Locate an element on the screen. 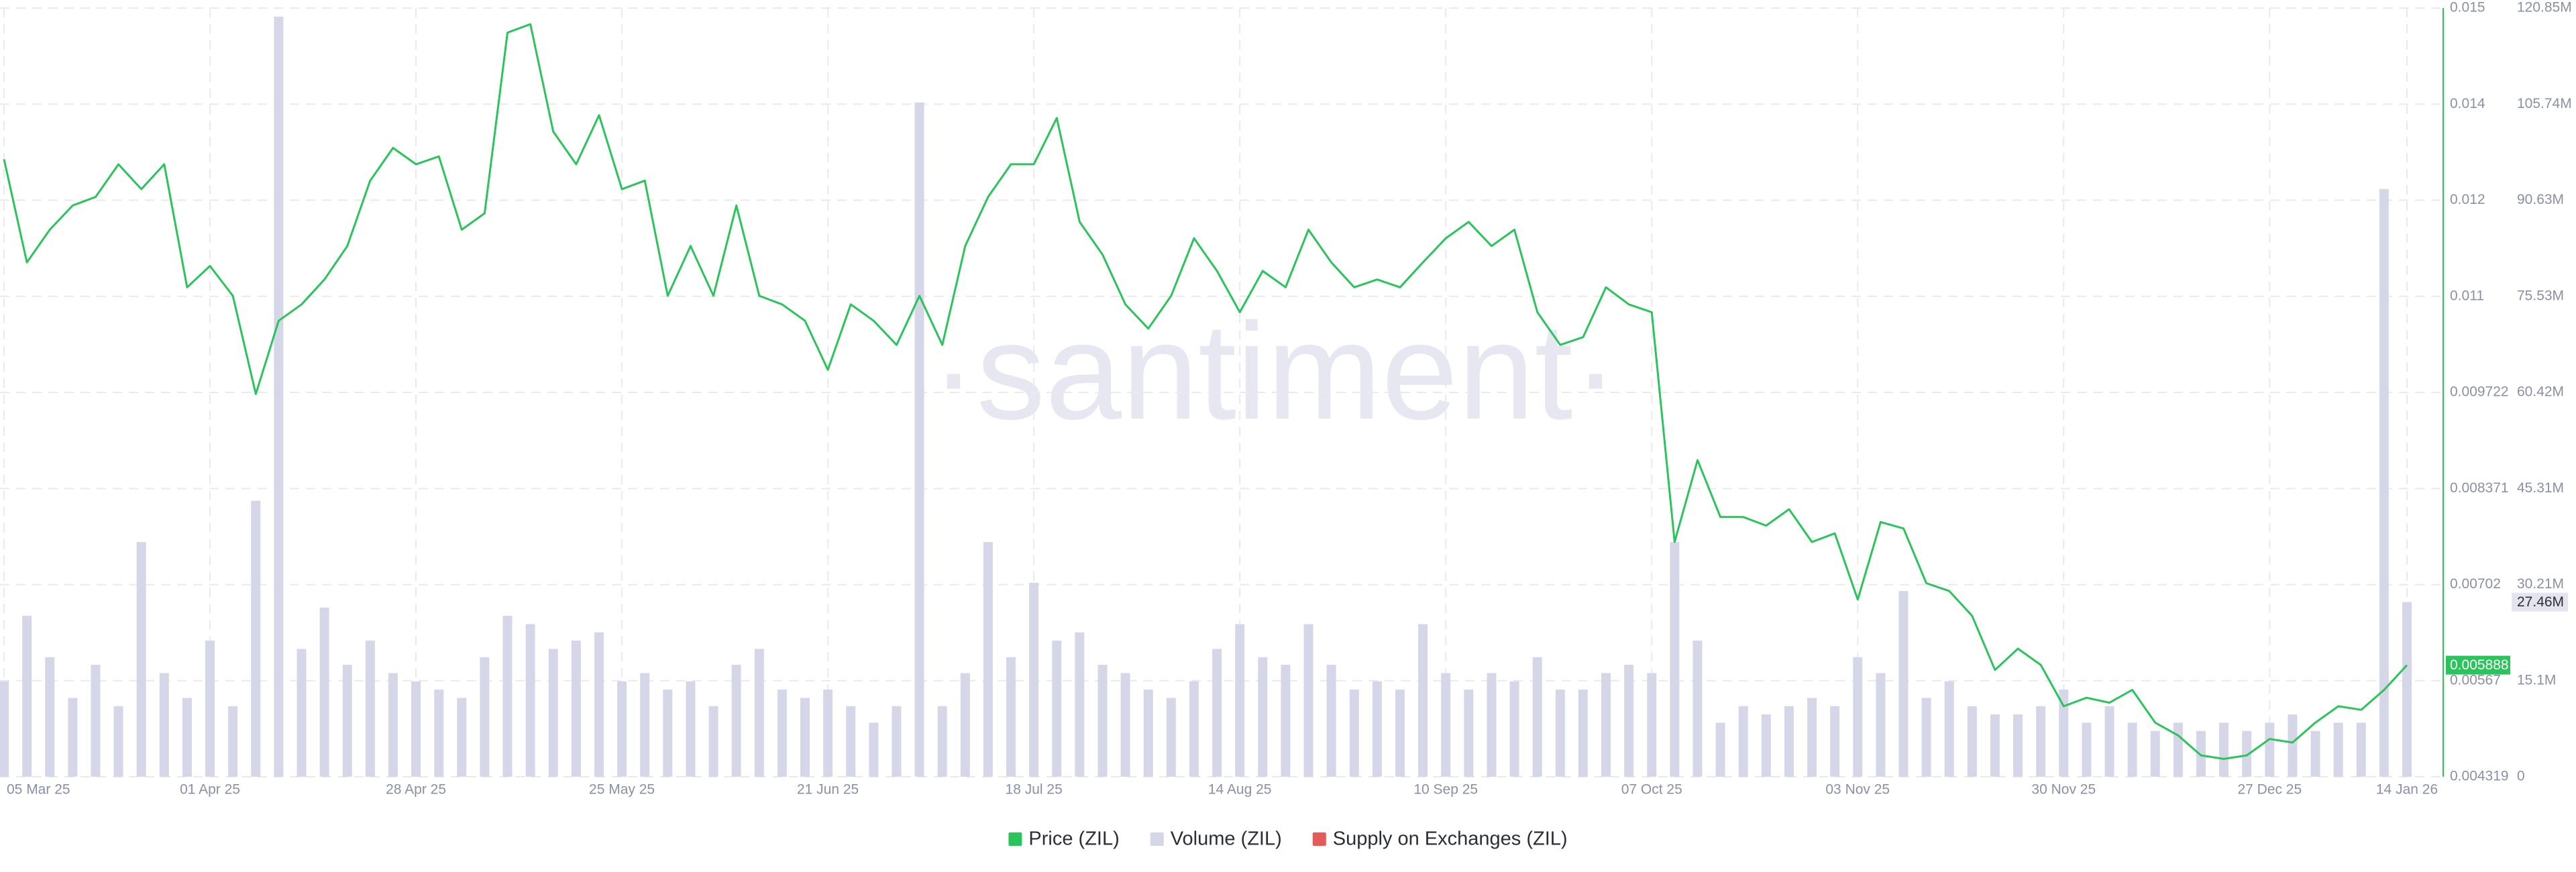  x-tick-label: 01 Apr 25 is located at coordinates (210, 790).